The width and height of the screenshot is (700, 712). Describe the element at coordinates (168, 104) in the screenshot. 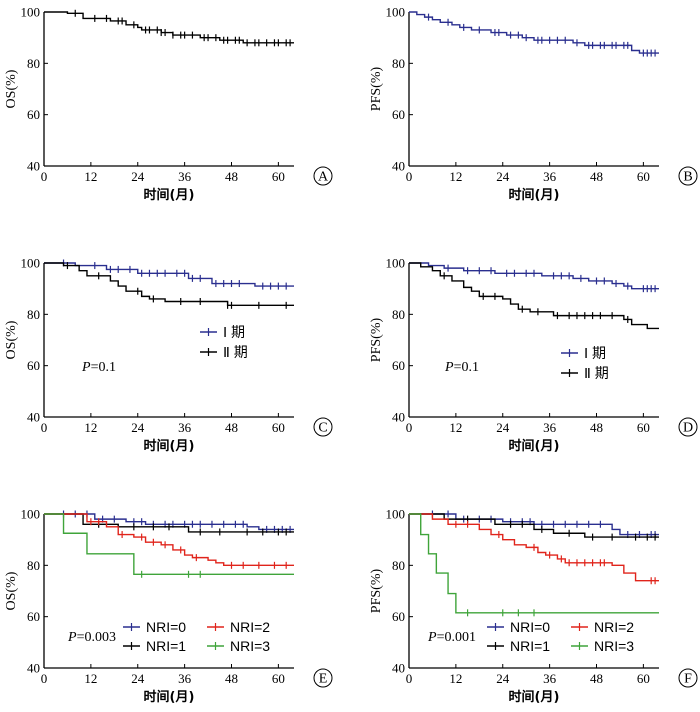

I see `panel-a: 0 12 24 36 48 60 40 60 80 100 时间(月) OS(%) A` at that location.